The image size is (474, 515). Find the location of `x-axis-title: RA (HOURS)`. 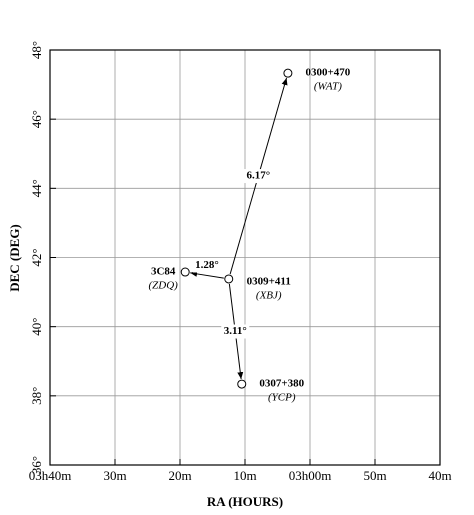

x-axis-title: RA (HOURS) is located at coordinates (245, 501).